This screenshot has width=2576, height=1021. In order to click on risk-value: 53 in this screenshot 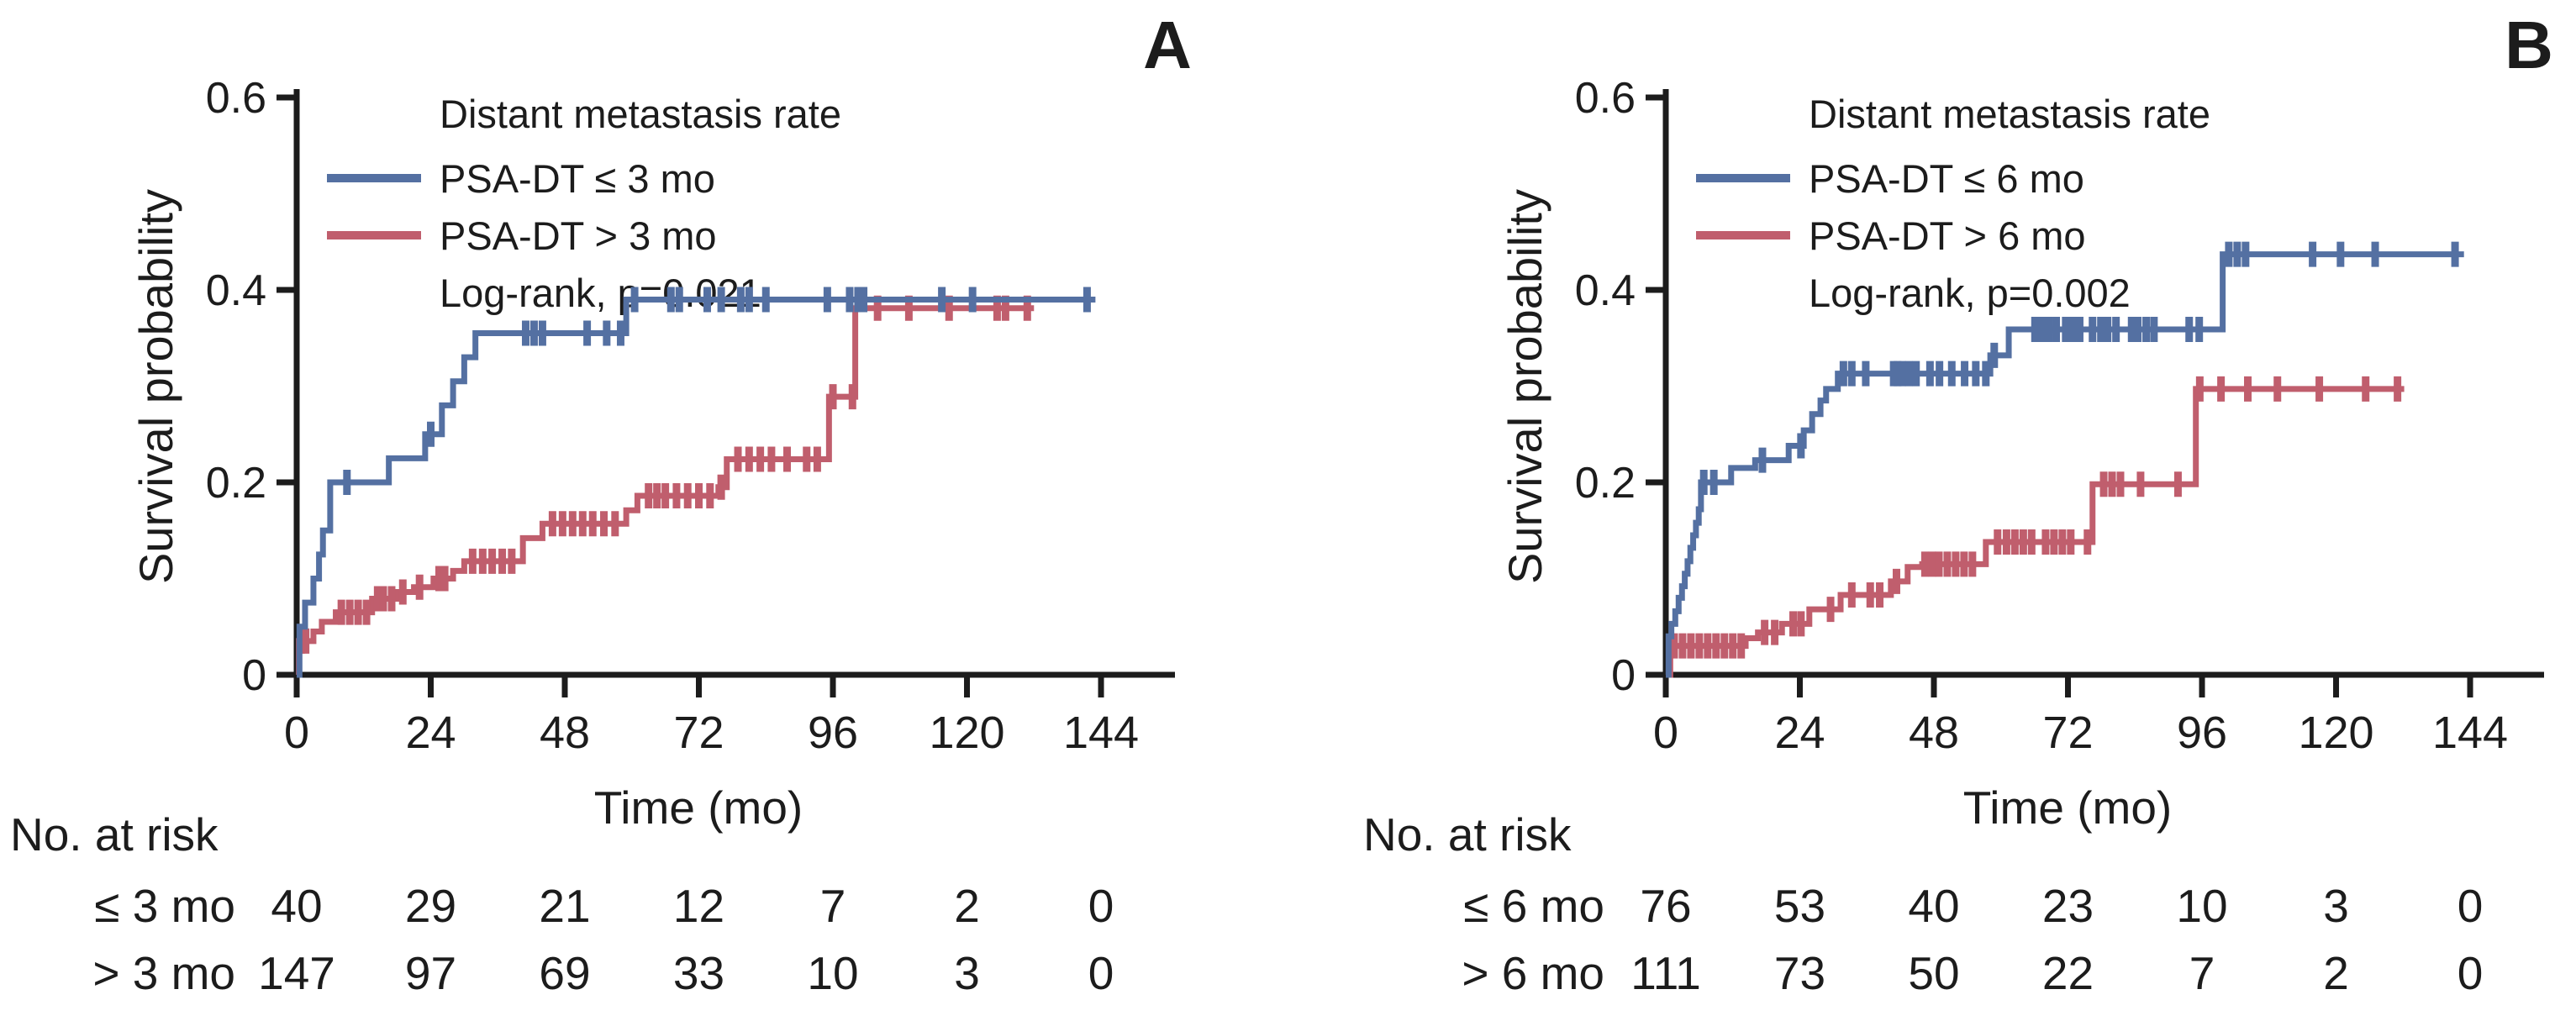, I will do `click(1799, 906)`.